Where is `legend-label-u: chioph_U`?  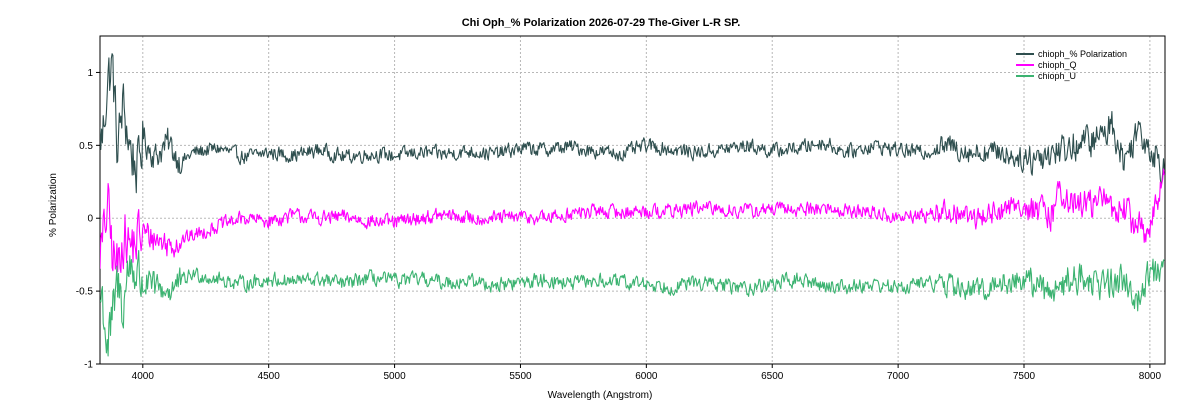 legend-label-u: chioph_U is located at coordinates (1057, 76).